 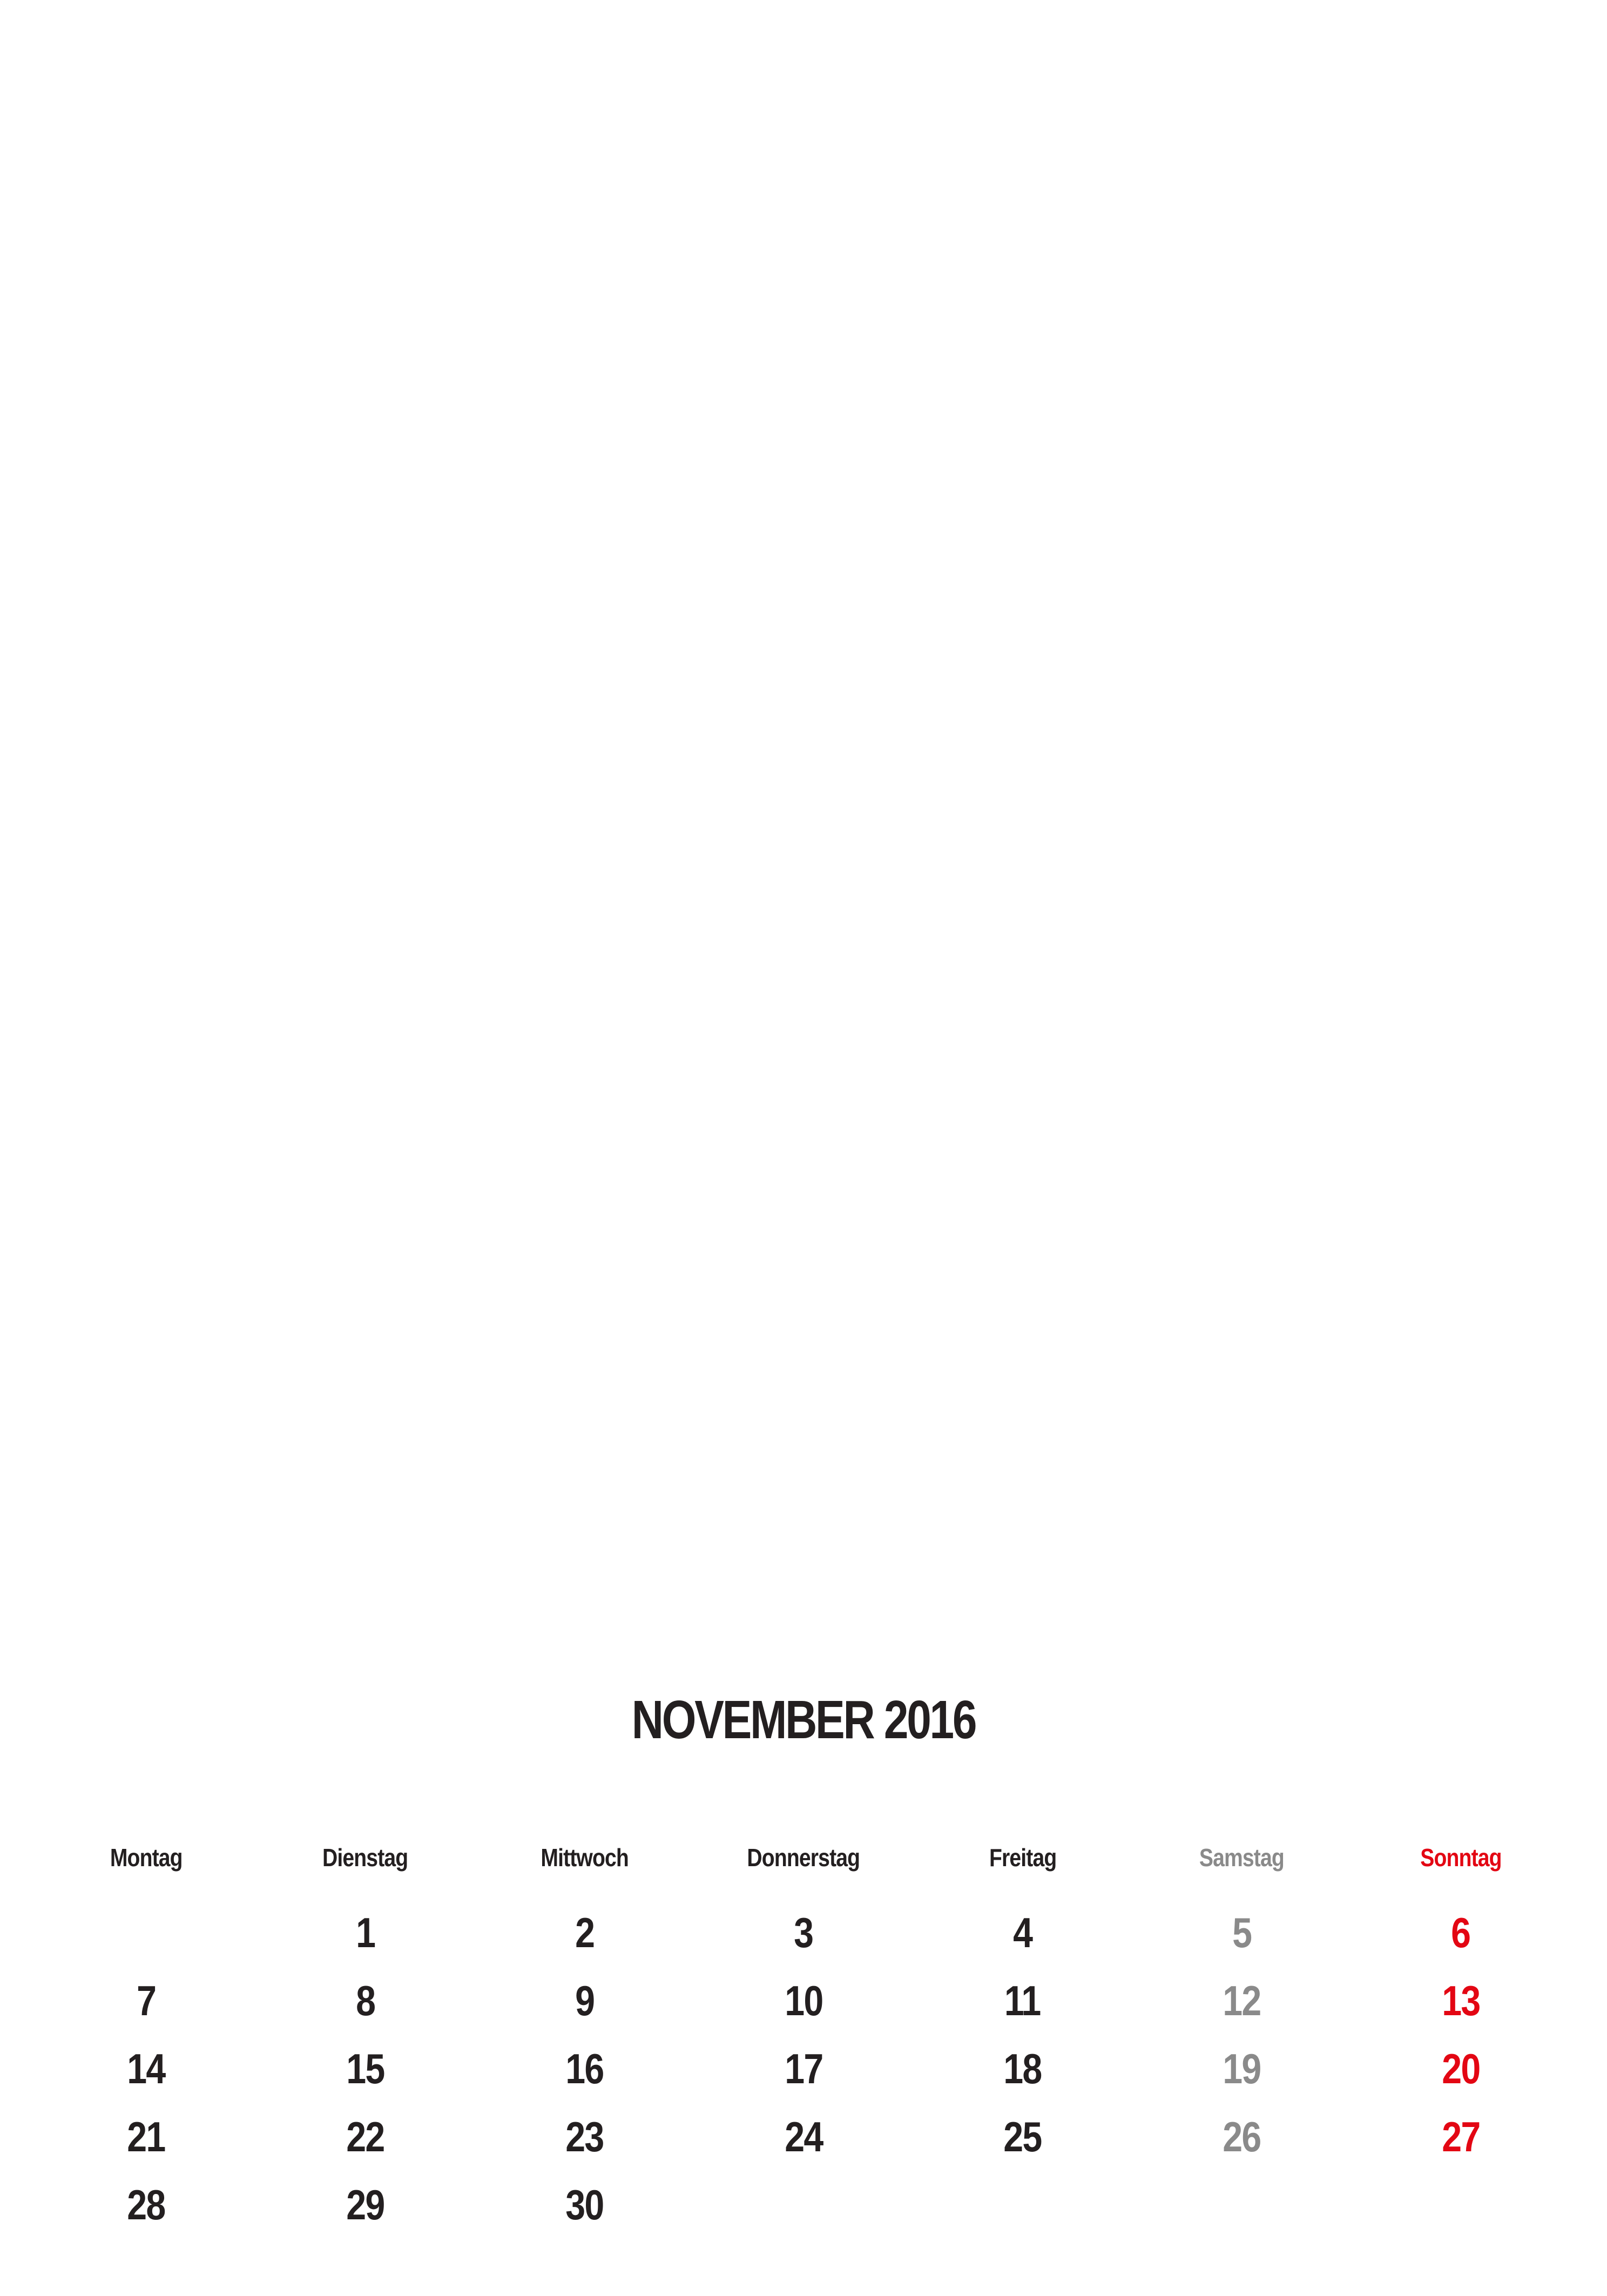 I want to click on day-cell-sunday: 20, so click(x=1461, y=2068).